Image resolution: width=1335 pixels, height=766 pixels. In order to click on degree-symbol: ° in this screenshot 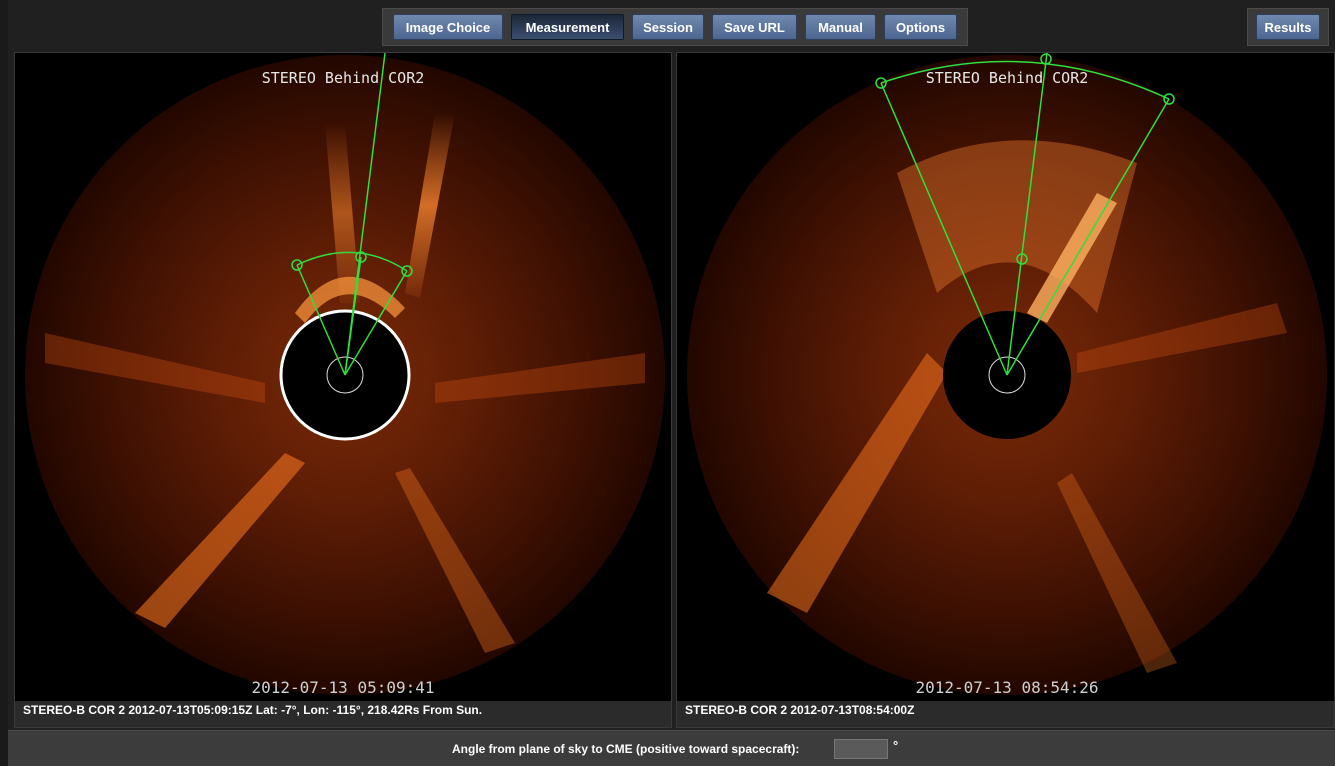, I will do `click(896, 745)`.